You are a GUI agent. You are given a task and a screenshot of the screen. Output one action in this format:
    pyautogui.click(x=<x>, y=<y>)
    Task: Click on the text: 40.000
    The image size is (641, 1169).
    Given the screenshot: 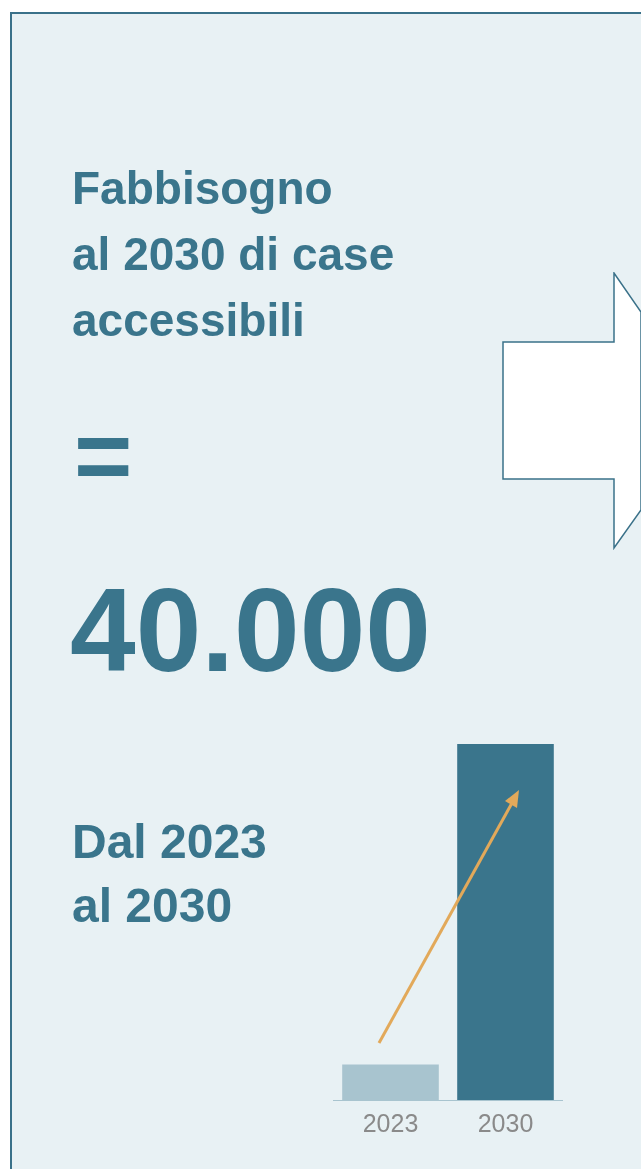 What is the action you would take?
    pyautogui.click(x=250, y=630)
    